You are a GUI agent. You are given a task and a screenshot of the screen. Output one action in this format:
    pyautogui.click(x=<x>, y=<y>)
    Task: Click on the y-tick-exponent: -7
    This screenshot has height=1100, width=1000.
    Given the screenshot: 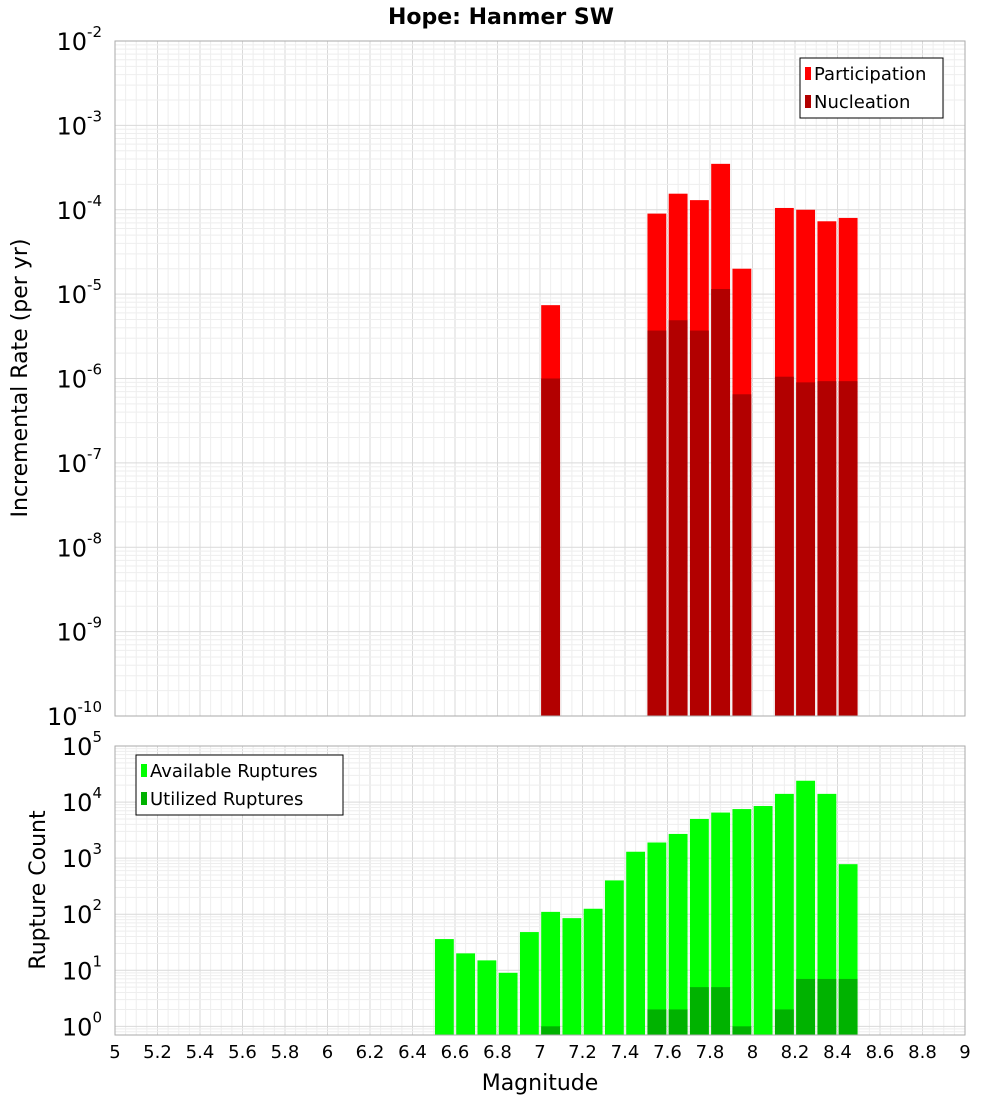 What is the action you would take?
    pyautogui.click(x=94, y=454)
    